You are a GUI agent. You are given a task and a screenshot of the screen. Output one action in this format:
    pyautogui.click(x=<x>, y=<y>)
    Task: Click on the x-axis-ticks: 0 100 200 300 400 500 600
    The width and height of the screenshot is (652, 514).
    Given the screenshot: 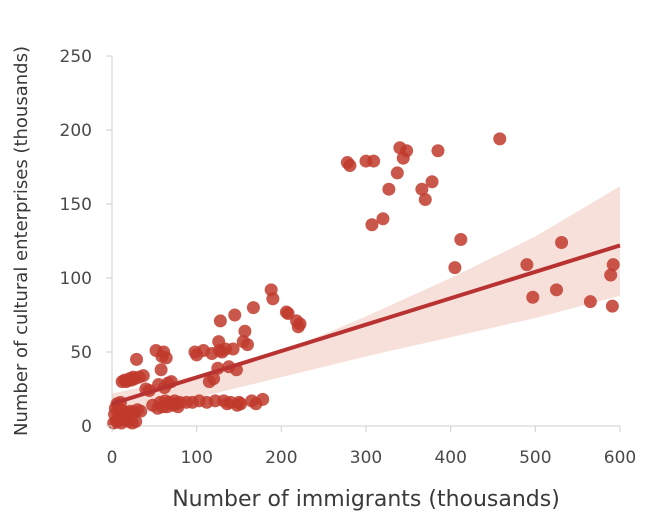 What is the action you would take?
    pyautogui.click(x=371, y=447)
    